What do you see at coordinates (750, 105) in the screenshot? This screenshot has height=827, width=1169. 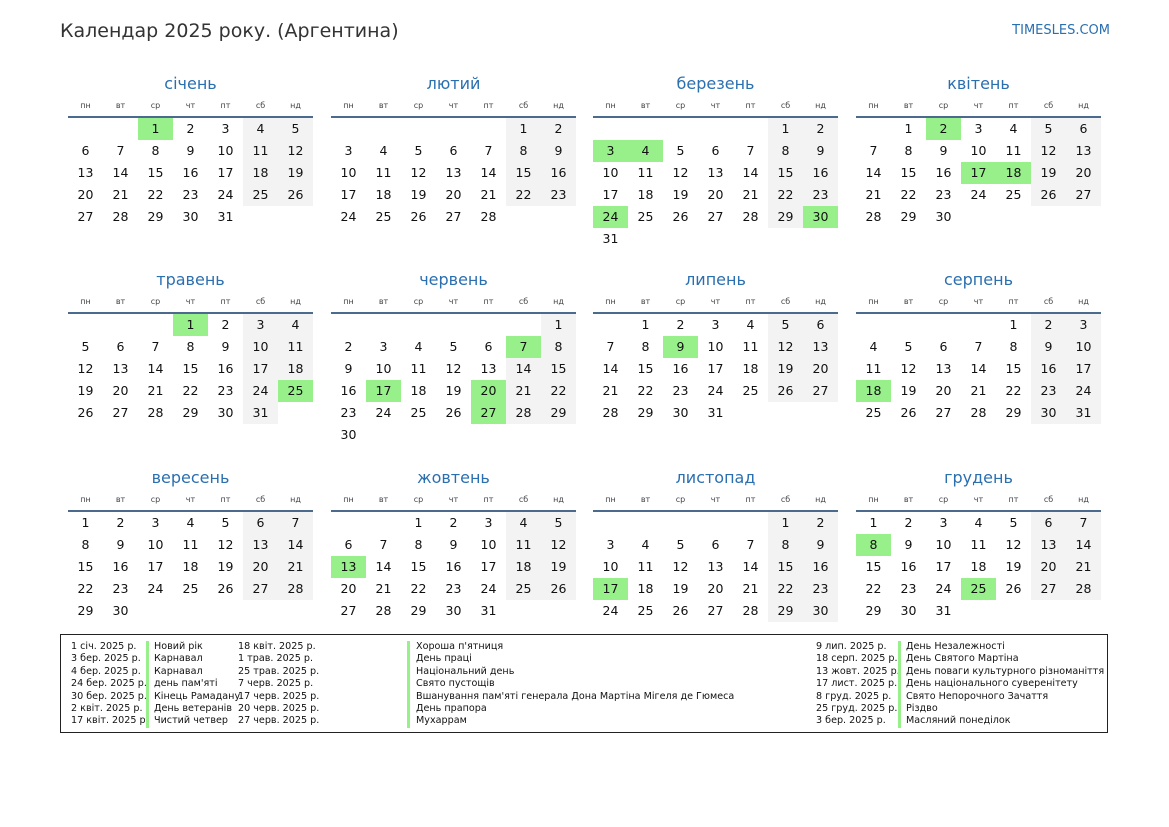 I see `weekday-label: пт` at bounding box center [750, 105].